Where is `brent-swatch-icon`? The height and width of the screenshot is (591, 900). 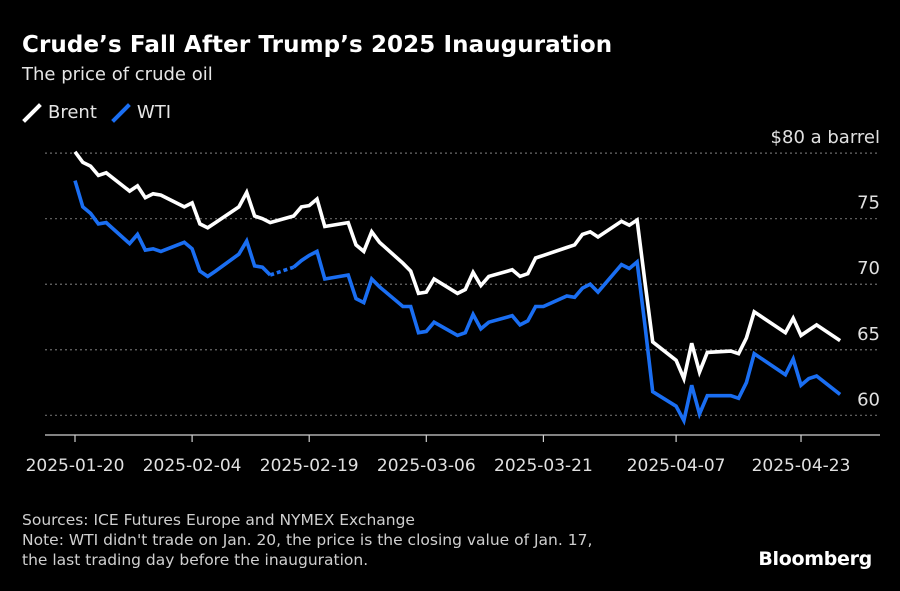 brent-swatch-icon is located at coordinates (32, 112).